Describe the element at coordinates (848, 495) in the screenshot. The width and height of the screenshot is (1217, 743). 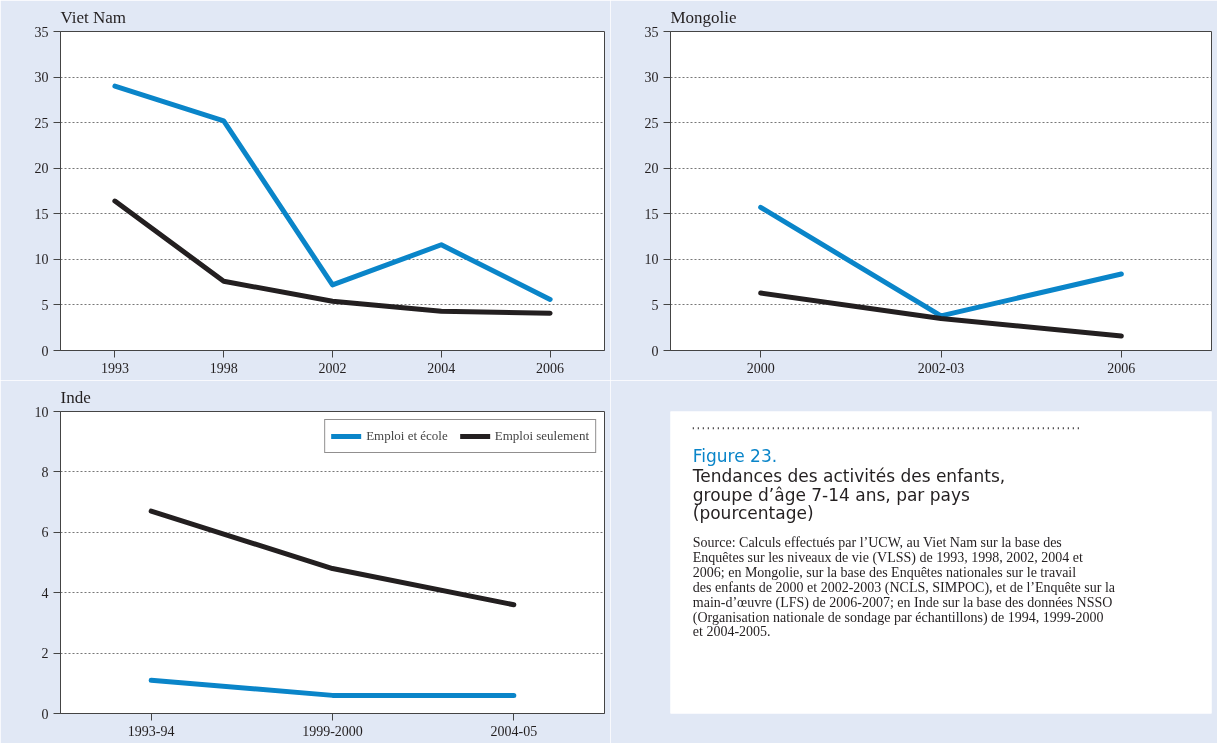
I see `text: Tendances des activités des enfants, groupe d’âge 7-14 ans, par pays (pourcentage)` at that location.